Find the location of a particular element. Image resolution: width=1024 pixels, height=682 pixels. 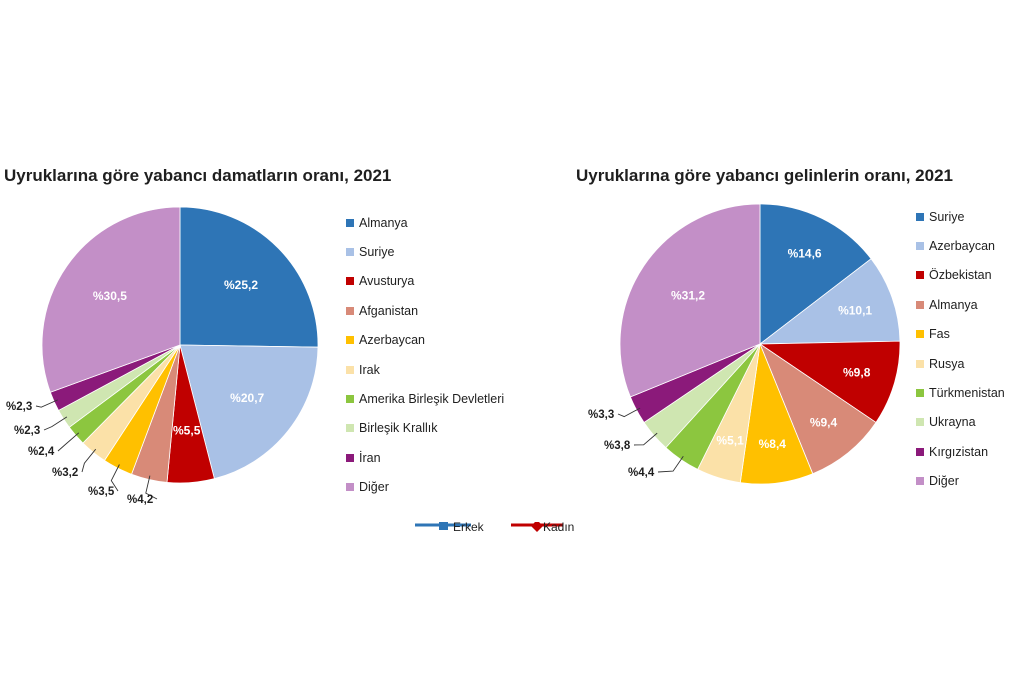

data-label-ozbekistan: %9,8 is located at coordinates (857, 373).